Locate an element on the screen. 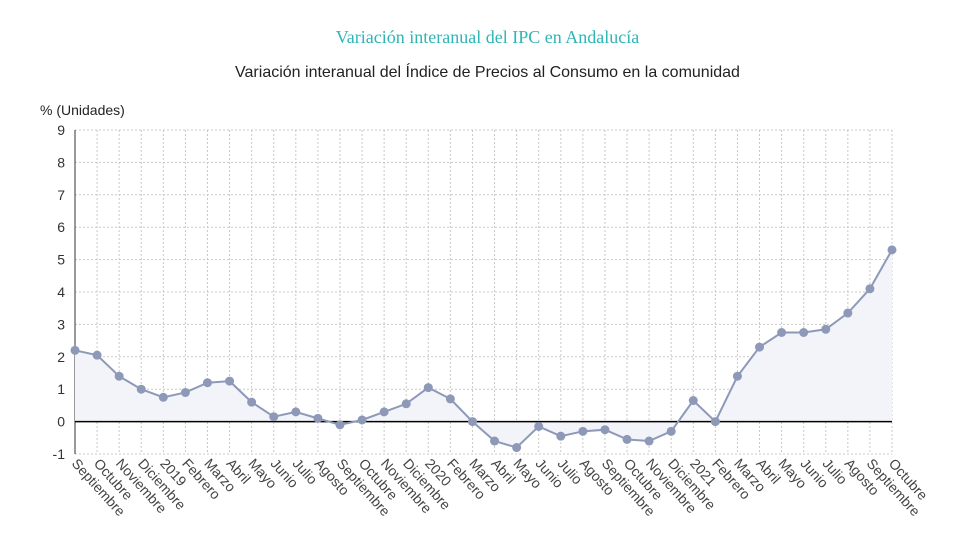 The height and width of the screenshot is (545, 975). y-axis-label: % (Unidades) is located at coordinates (82, 110).